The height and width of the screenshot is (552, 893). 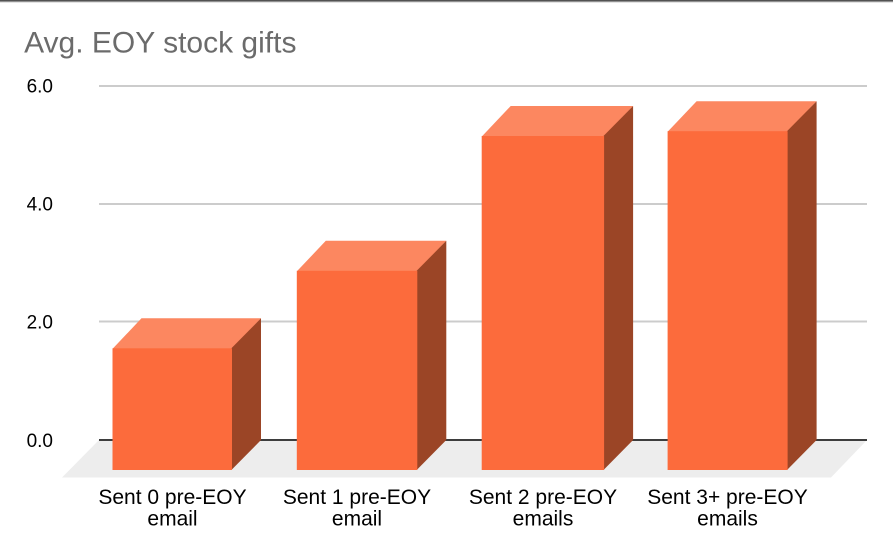 I want to click on svg-text: Sent 3+ pre-EOY, so click(x=727, y=497).